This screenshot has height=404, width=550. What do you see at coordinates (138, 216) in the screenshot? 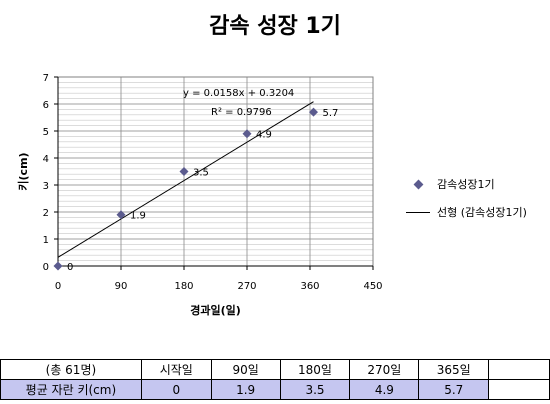
I see `data-label: 1.9` at bounding box center [138, 216].